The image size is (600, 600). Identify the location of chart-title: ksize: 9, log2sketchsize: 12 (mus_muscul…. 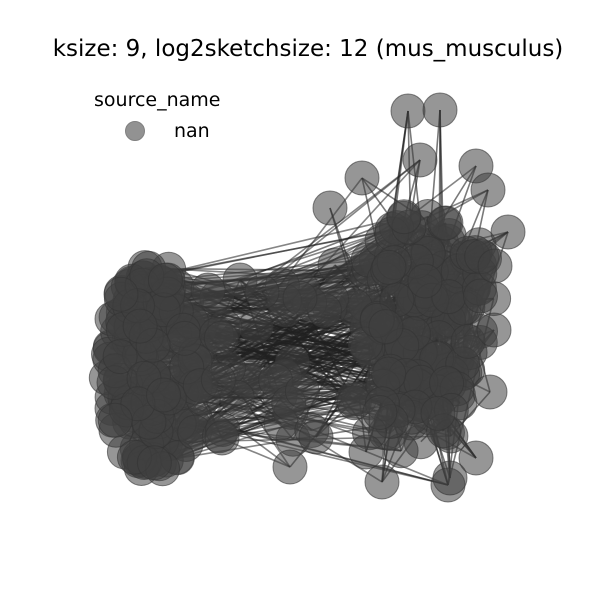
(308, 49).